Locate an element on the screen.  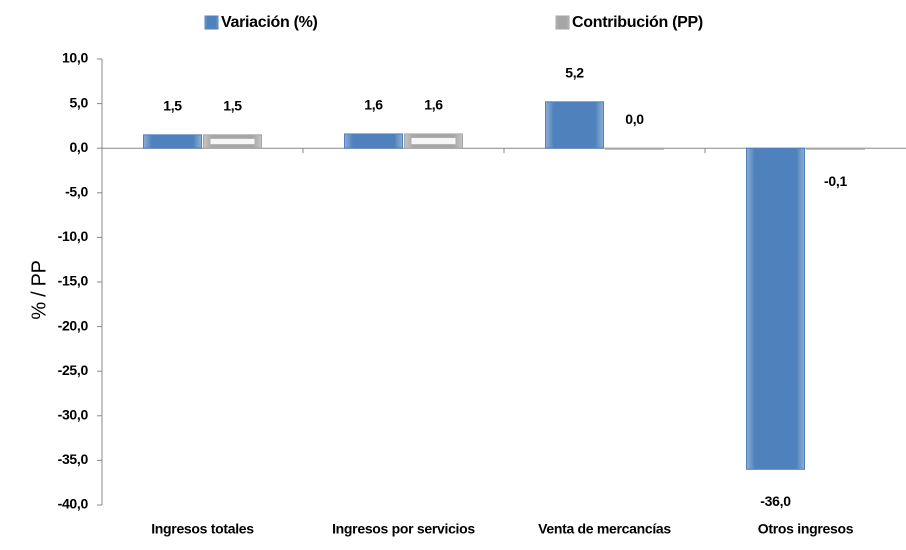
value-label: -36,0 is located at coordinates (775, 501).